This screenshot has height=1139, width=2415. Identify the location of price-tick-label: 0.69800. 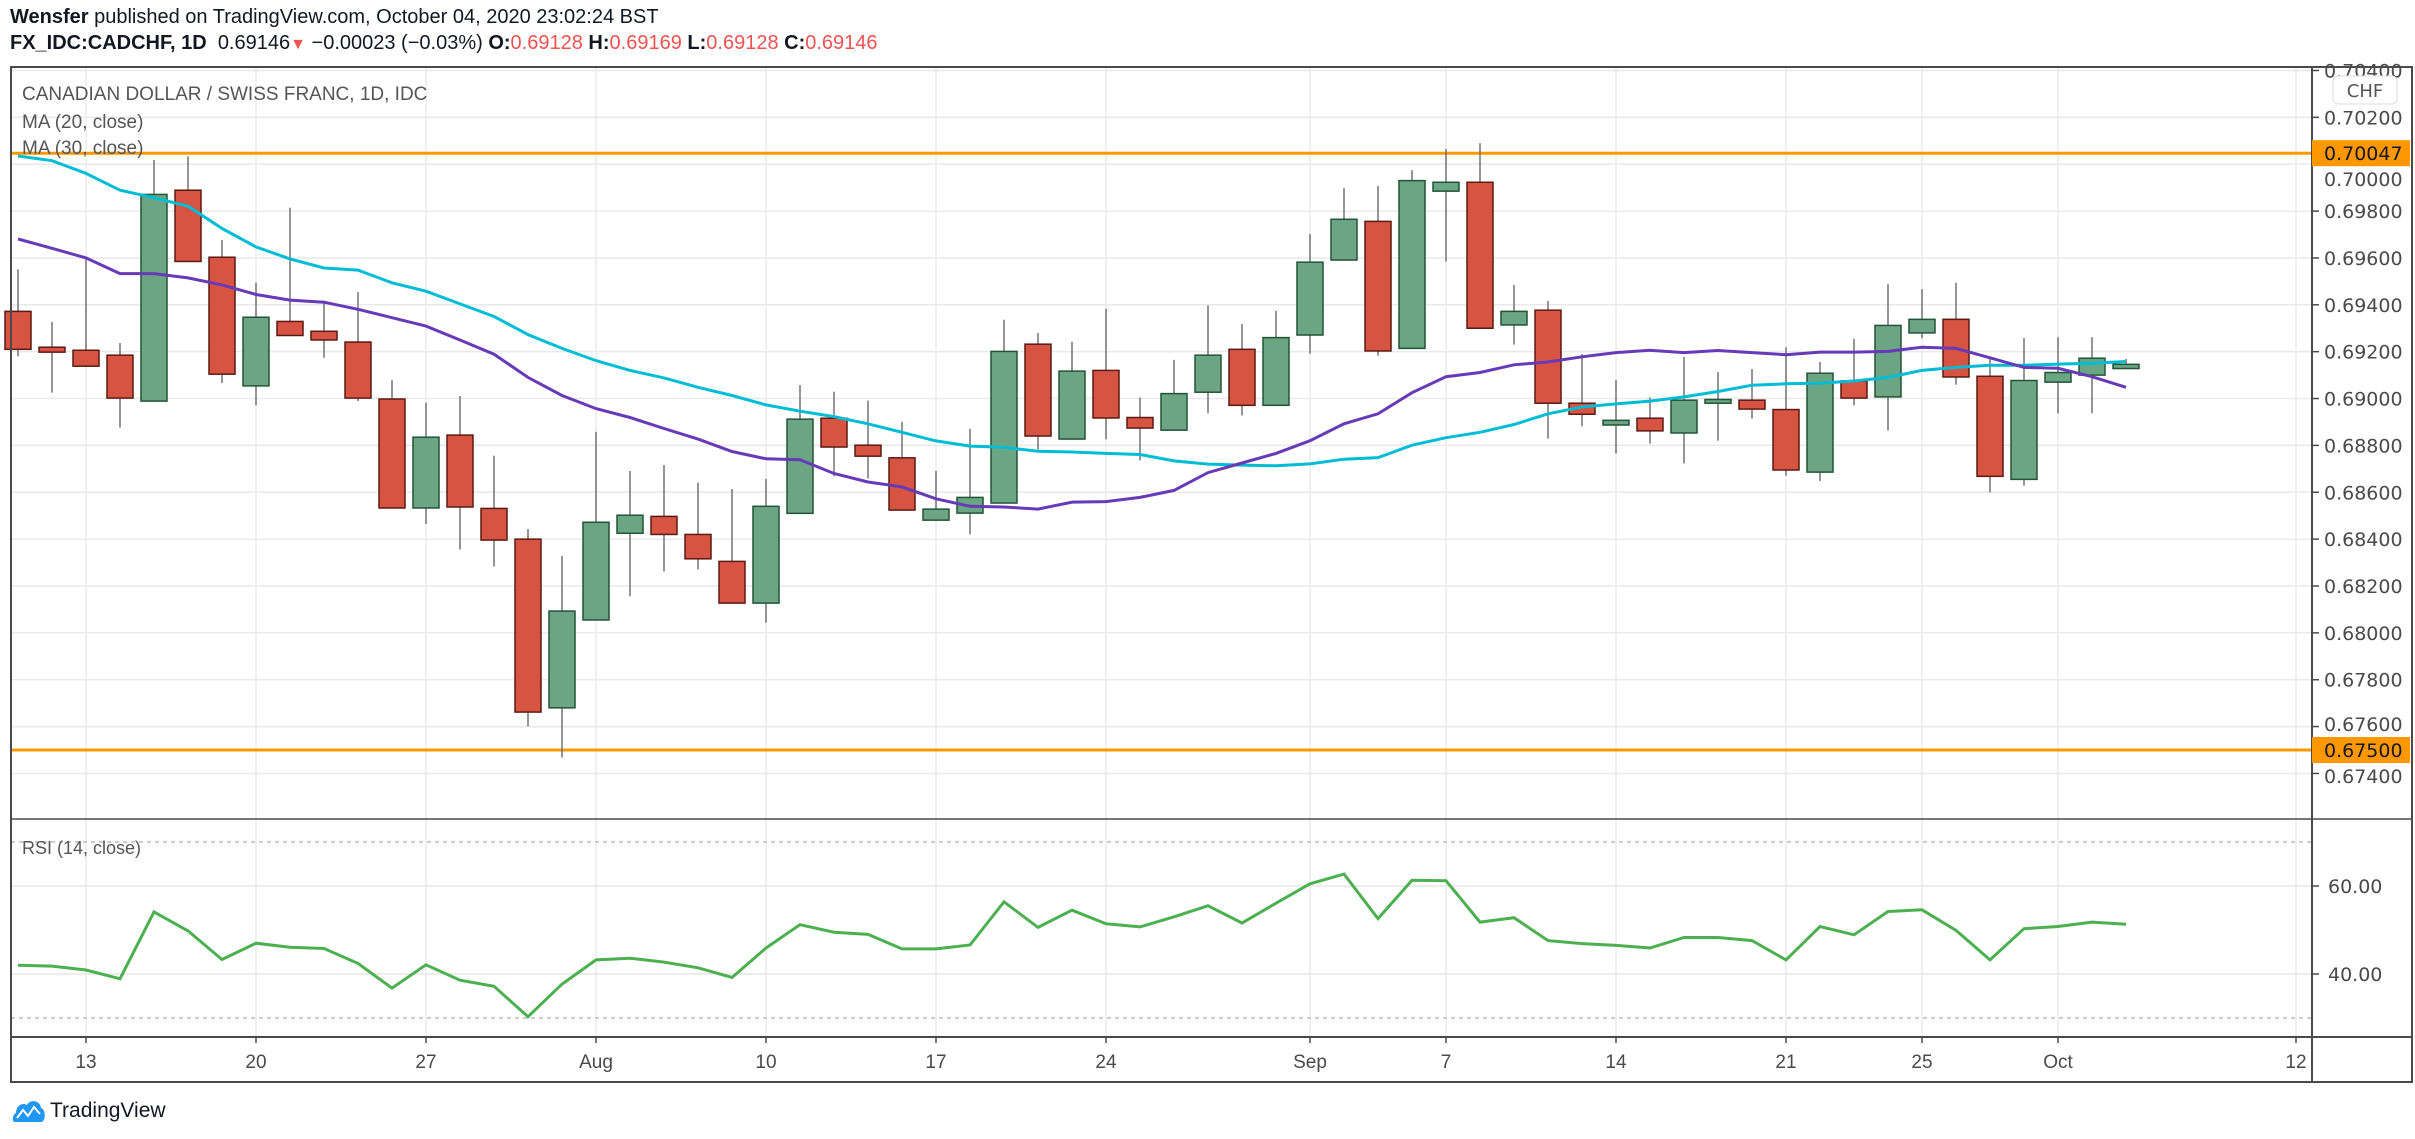
(2363, 212).